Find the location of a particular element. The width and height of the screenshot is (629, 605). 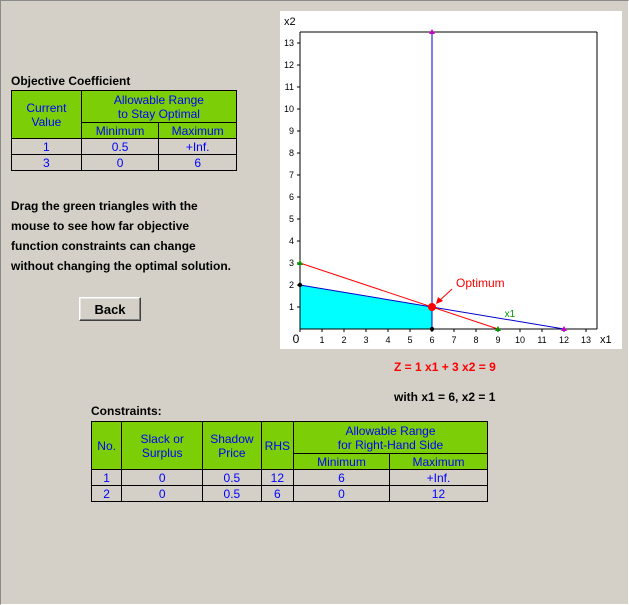

y-tick-label: 5 is located at coordinates (291, 219).